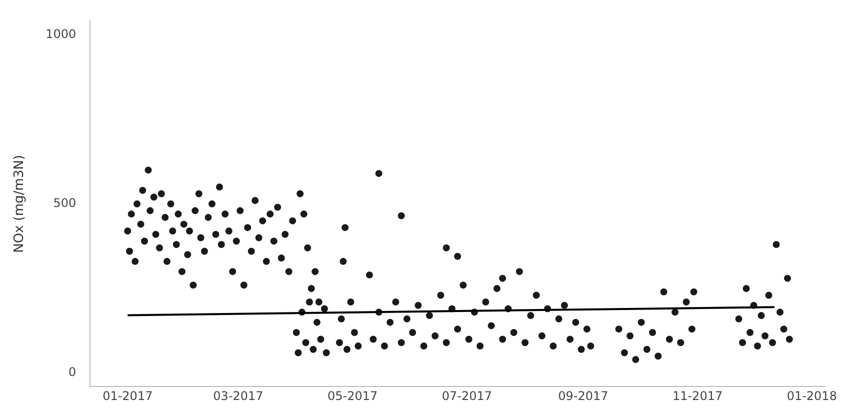 Image resolution: width=865 pixels, height=411 pixels. What do you see at coordinates (583, 395) in the screenshot?
I see `x-tick-label: 09-2017` at bounding box center [583, 395].